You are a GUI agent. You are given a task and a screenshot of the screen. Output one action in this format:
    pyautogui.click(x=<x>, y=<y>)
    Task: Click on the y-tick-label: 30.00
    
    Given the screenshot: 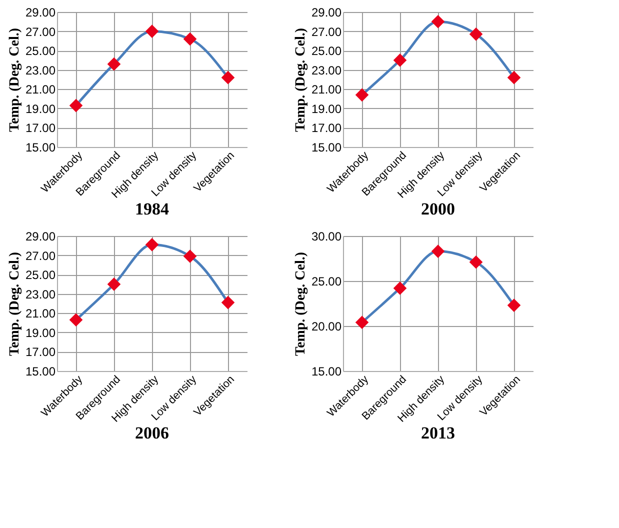 What is the action you would take?
    pyautogui.click(x=326, y=237)
    